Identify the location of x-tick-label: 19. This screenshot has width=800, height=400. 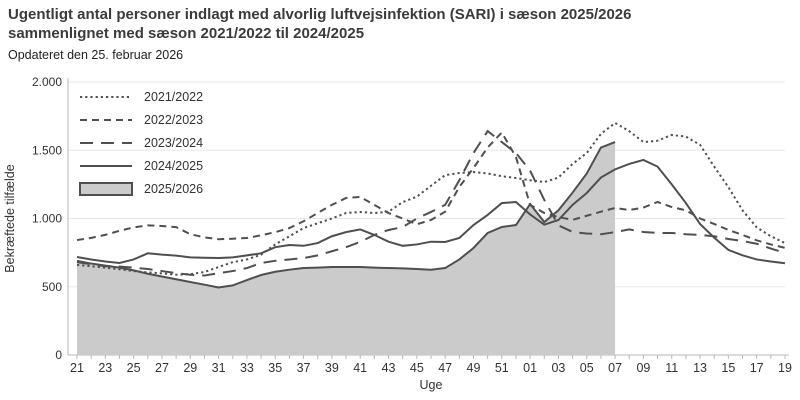
(785, 368).